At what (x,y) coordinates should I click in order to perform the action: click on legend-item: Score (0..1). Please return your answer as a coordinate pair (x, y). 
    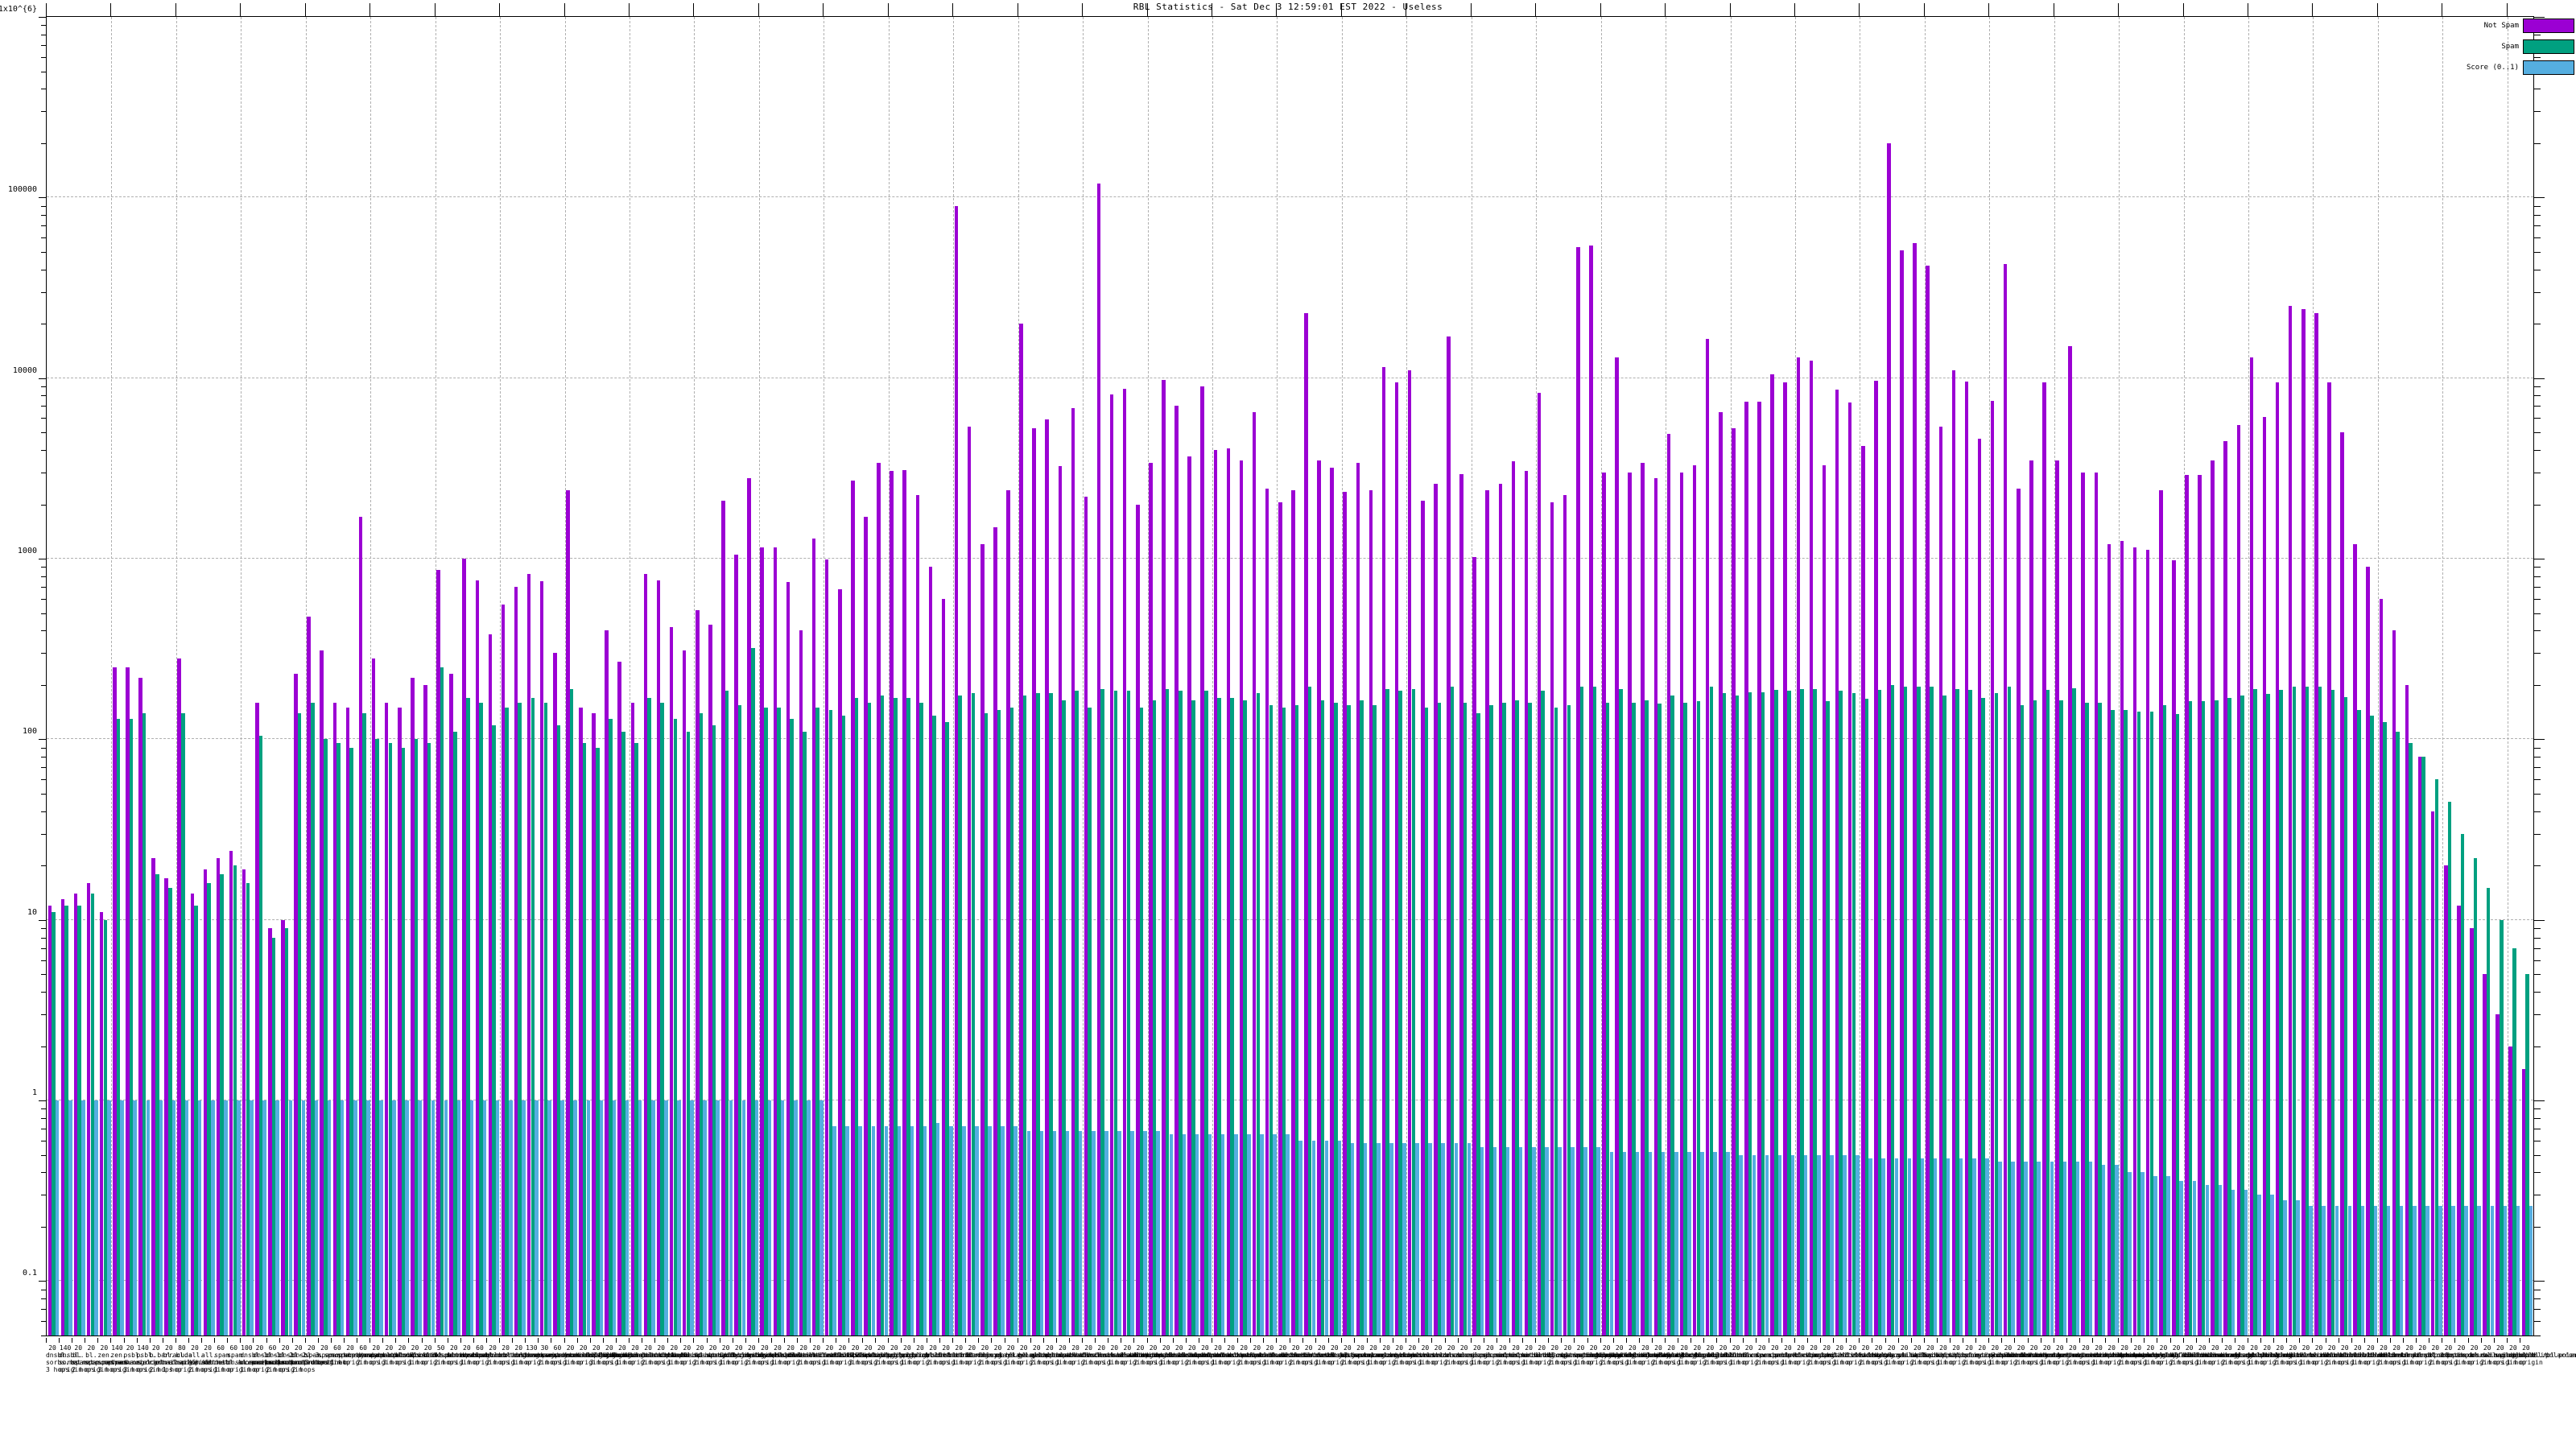
    Looking at the image, I should click on (2520, 68).